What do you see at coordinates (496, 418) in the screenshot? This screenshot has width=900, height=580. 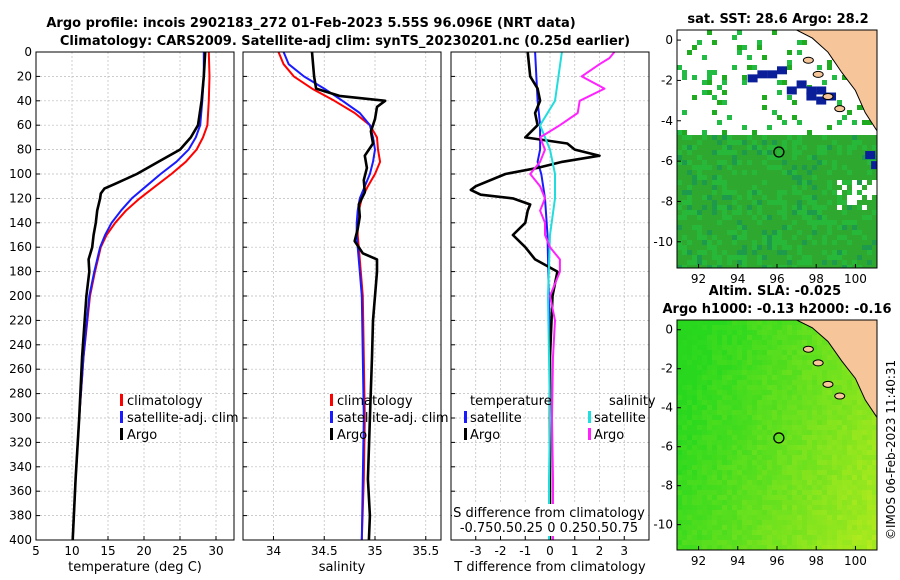 I see `legend-label-t-satellite: satellite` at bounding box center [496, 418].